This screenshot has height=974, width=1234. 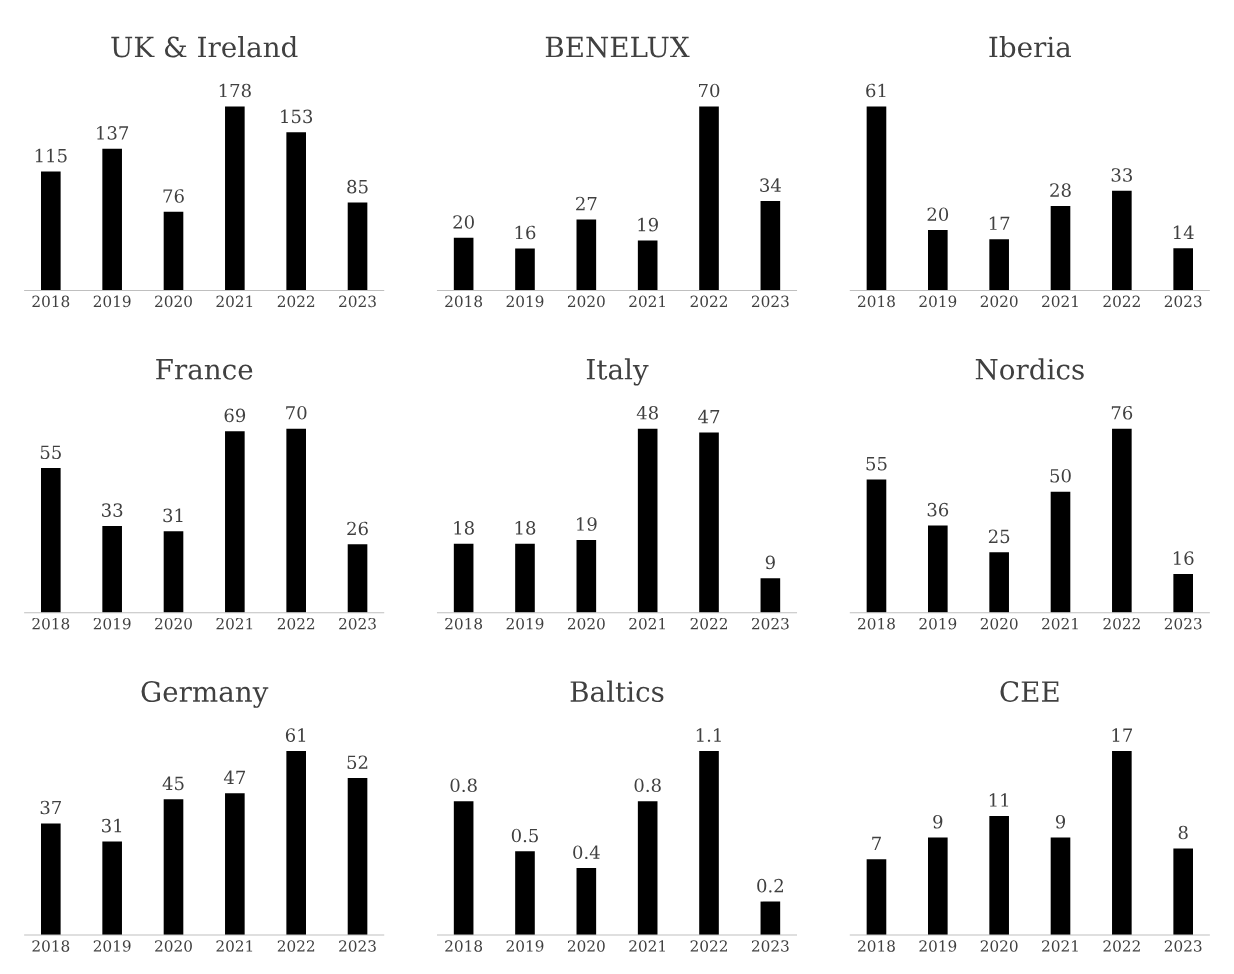 What do you see at coordinates (586, 203) in the screenshot?
I see `data-label: 27` at bounding box center [586, 203].